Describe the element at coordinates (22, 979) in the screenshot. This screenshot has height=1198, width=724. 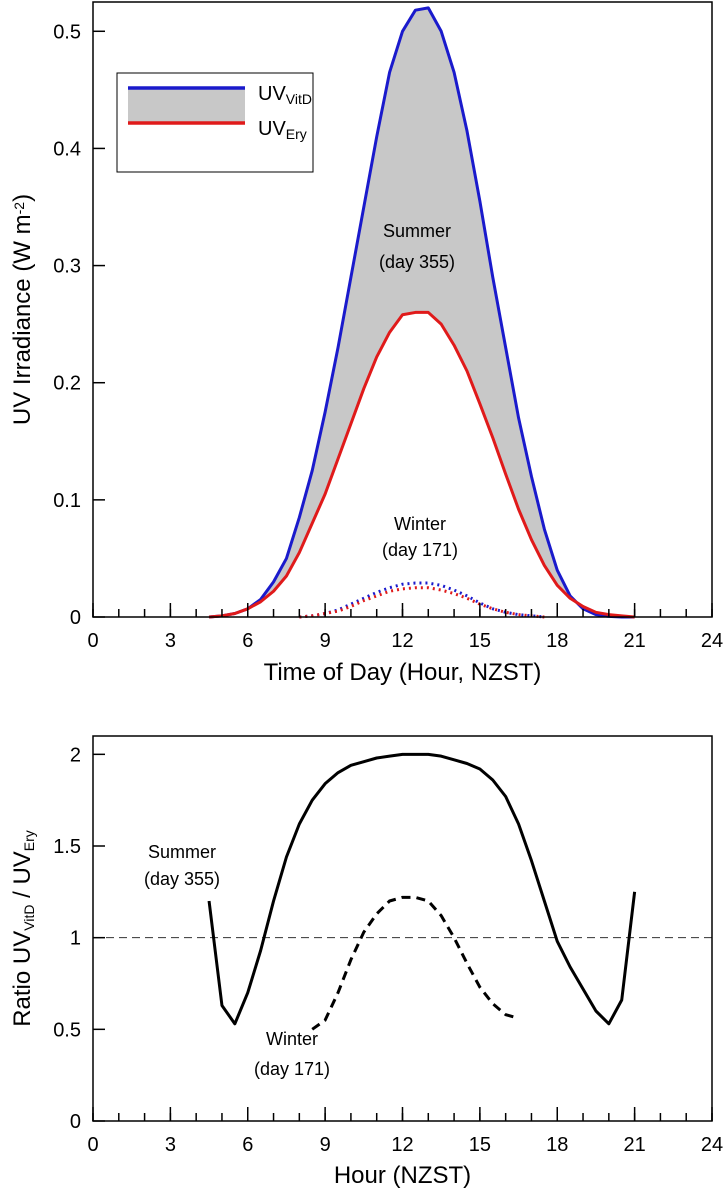
I see `y-axis-label-part: Ratio UV` at that location.